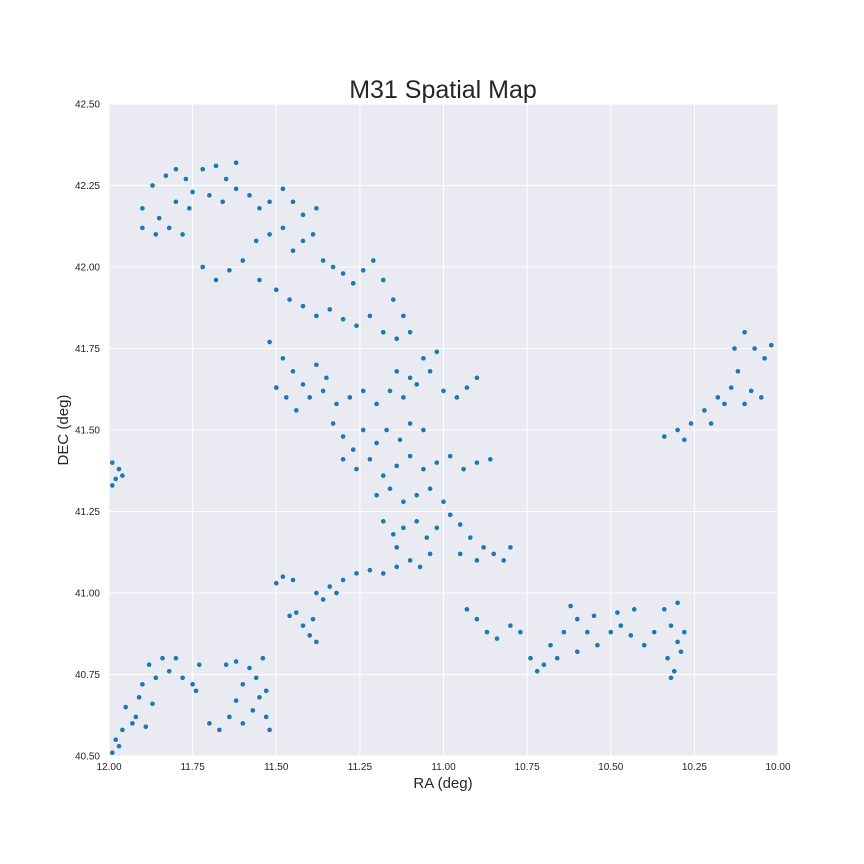 The image size is (864, 864). Describe the element at coordinates (108, 767) in the screenshot. I see `x-tick-label: 12.00` at that location.